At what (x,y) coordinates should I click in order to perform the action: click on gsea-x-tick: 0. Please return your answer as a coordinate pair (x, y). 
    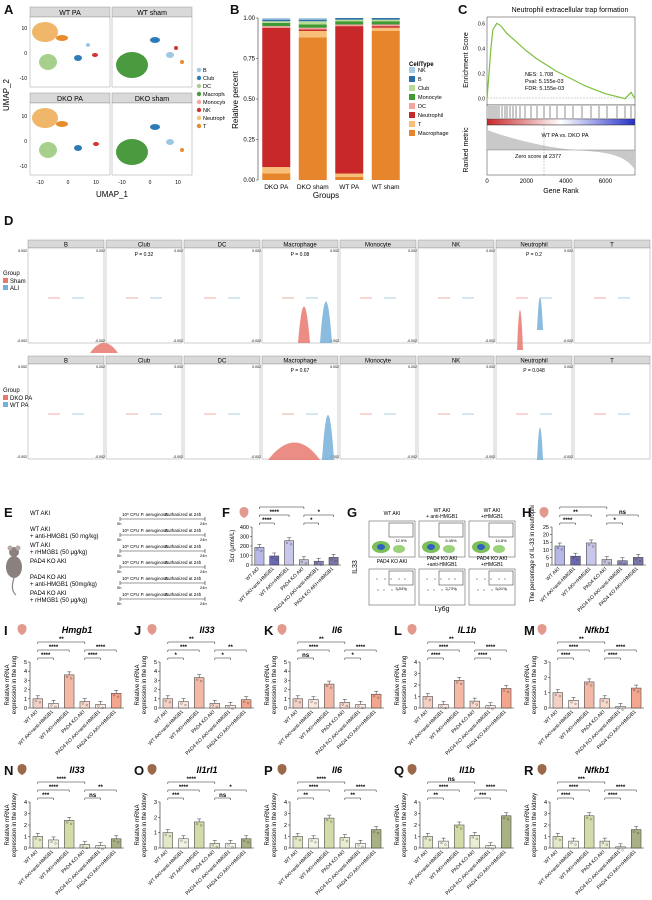
    Looking at the image, I should click on (487, 182).